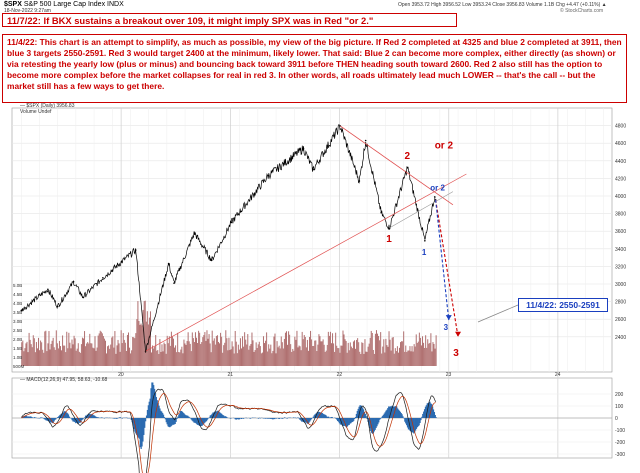  What do you see at coordinates (36, 112) in the screenshot?
I see `volume-legend: Volume Undef` at bounding box center [36, 112].